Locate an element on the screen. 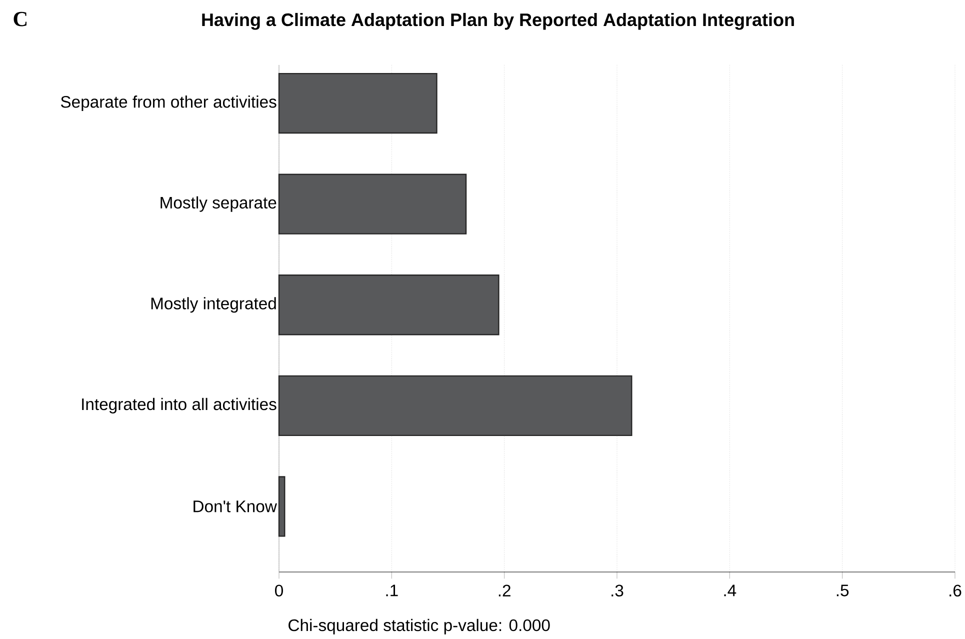  x-tick-label: .4 is located at coordinates (730, 590).